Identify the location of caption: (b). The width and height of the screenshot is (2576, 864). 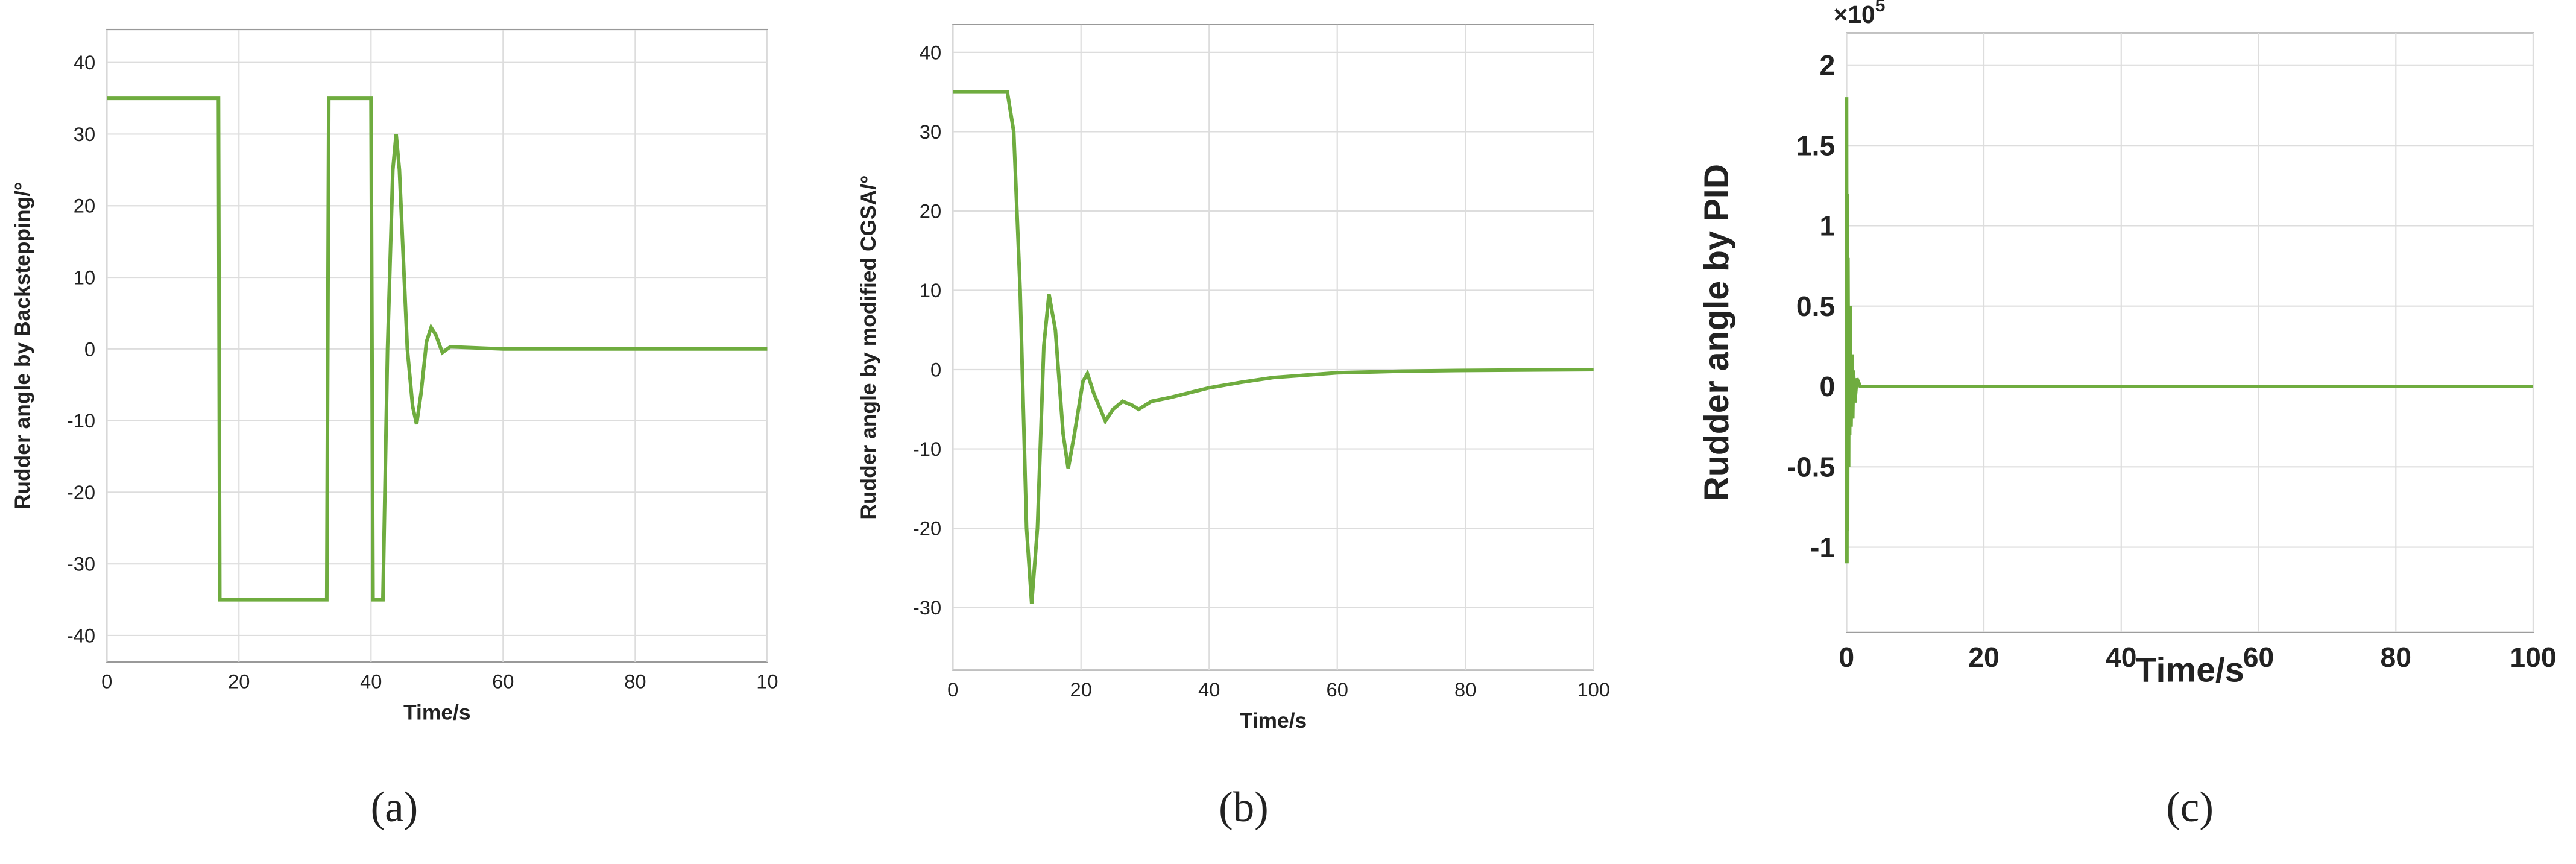
(1244, 807).